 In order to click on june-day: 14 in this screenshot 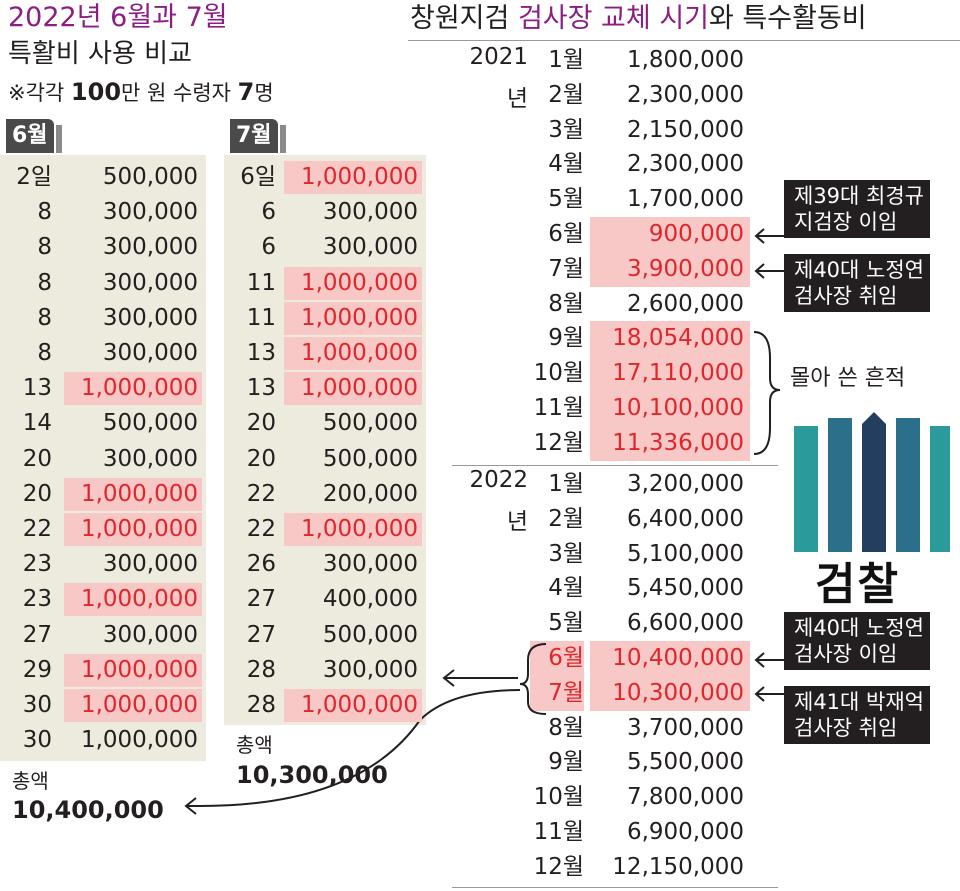, I will do `click(37, 423)`.